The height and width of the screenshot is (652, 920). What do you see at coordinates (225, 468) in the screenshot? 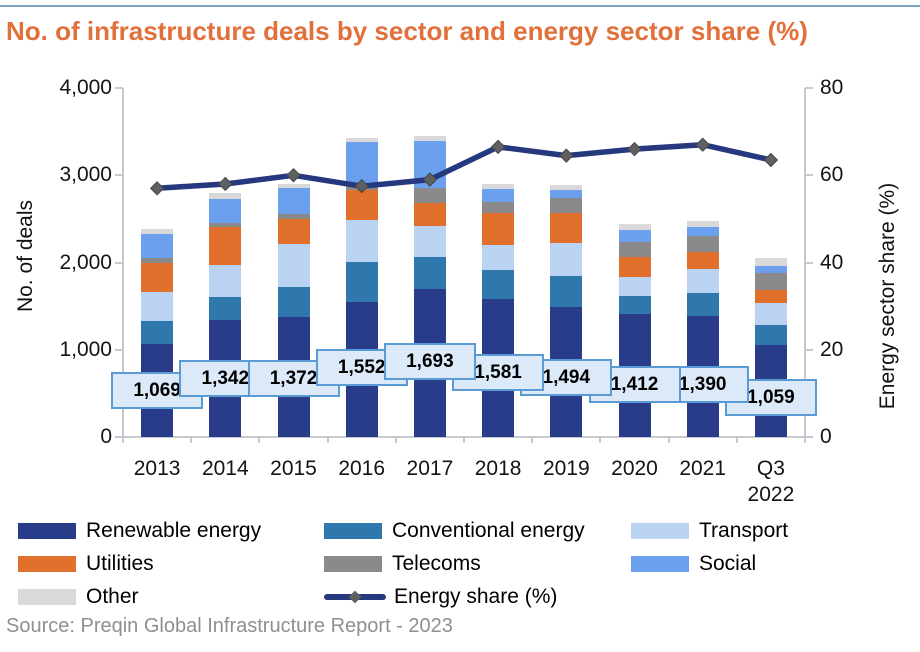
I see `x-label-2014: 2014` at bounding box center [225, 468].